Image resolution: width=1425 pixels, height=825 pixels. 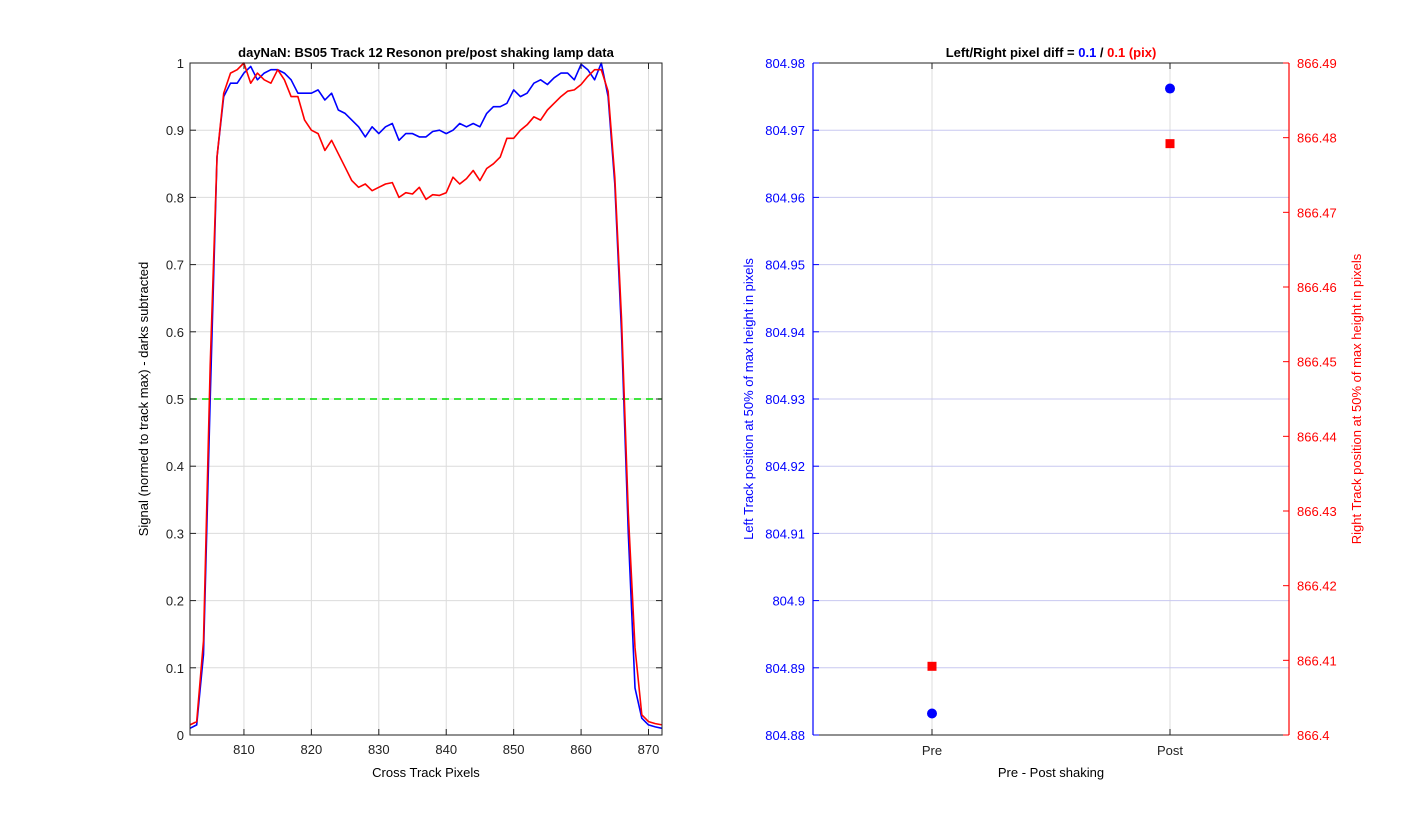 I want to click on right-y-tick-label: 866.44, so click(x=1317, y=436).